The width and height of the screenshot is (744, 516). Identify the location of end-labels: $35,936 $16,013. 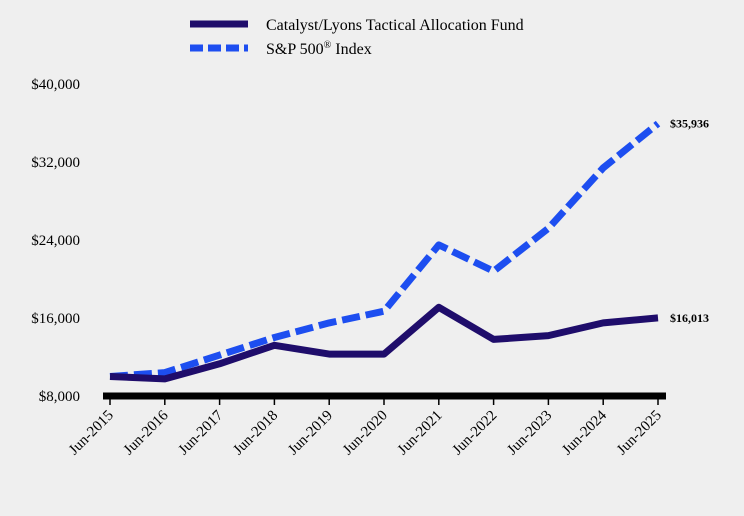
(689, 221).